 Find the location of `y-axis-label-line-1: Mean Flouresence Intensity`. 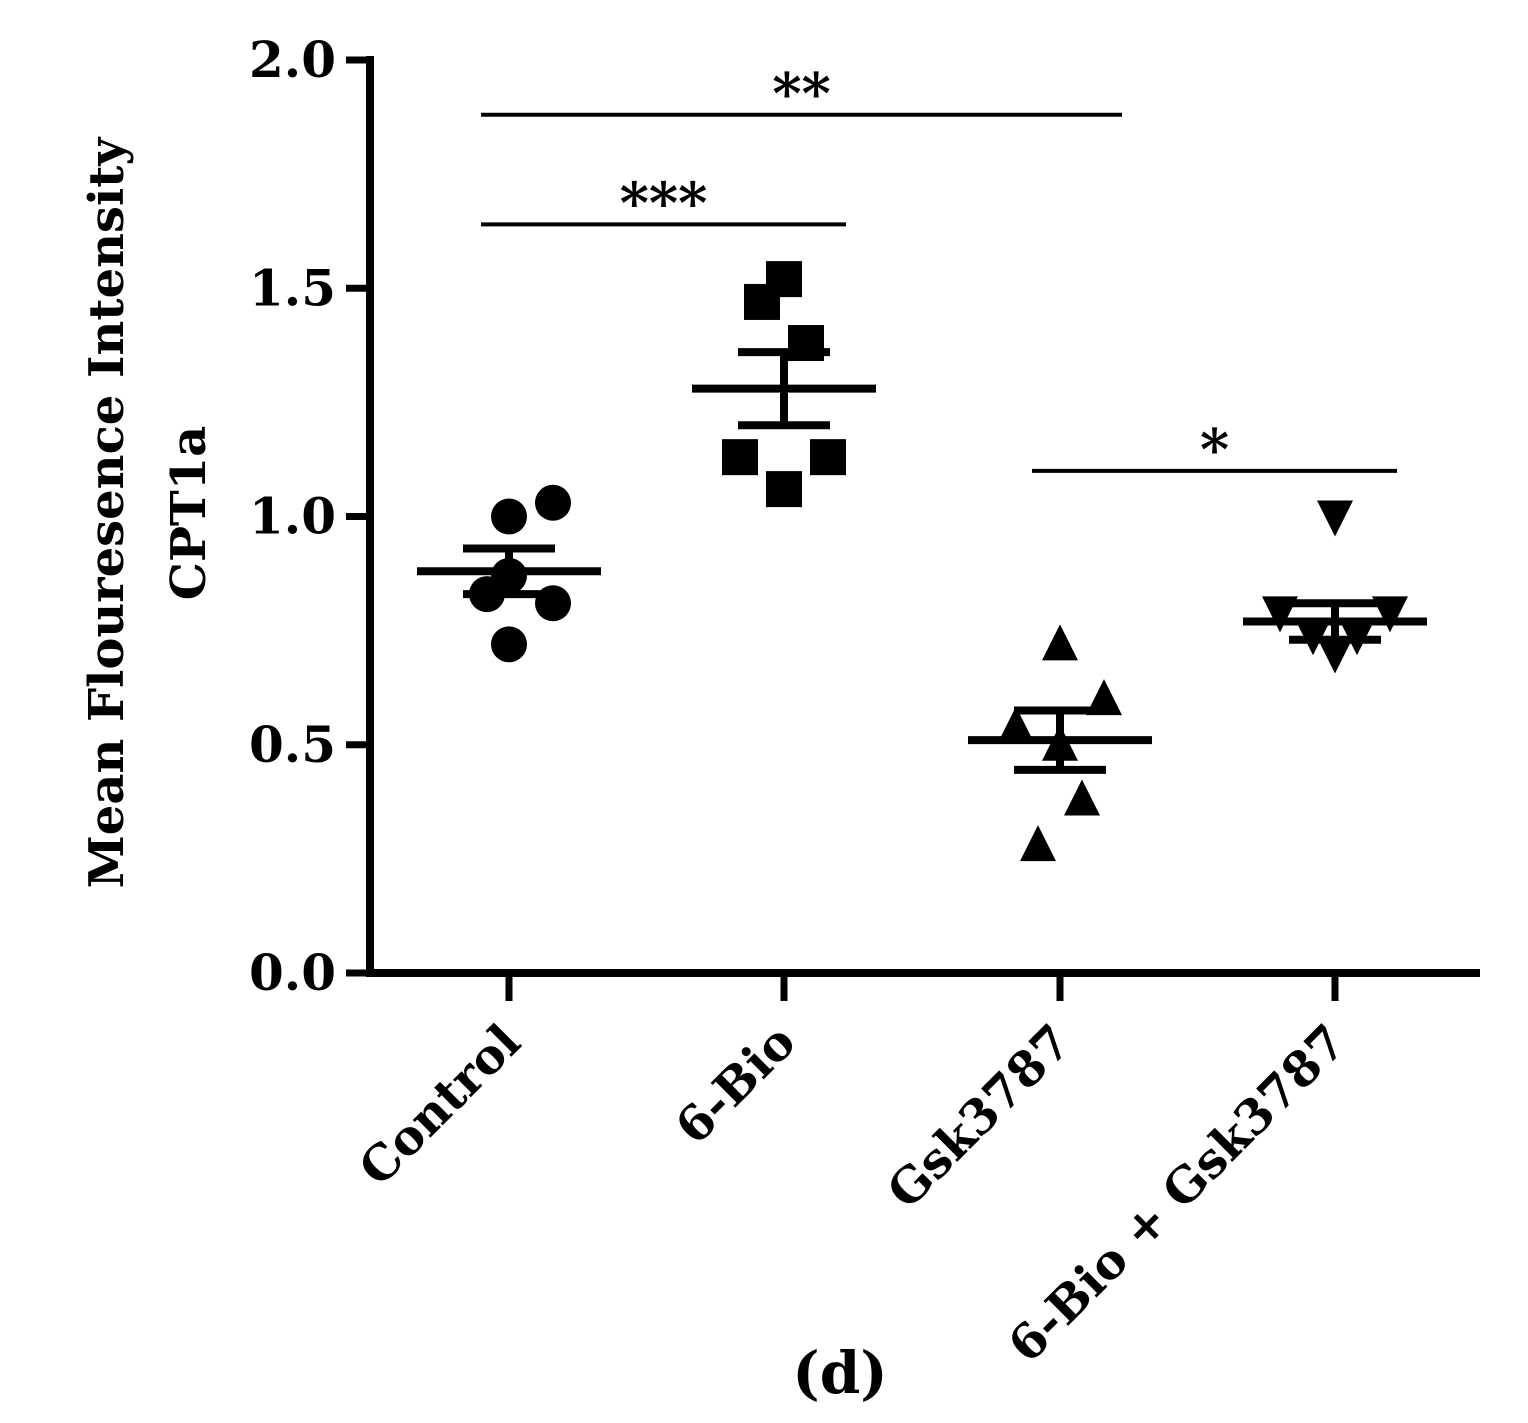

y-axis-label-line-1: Mean Flouresence Intensity is located at coordinates (107, 512).